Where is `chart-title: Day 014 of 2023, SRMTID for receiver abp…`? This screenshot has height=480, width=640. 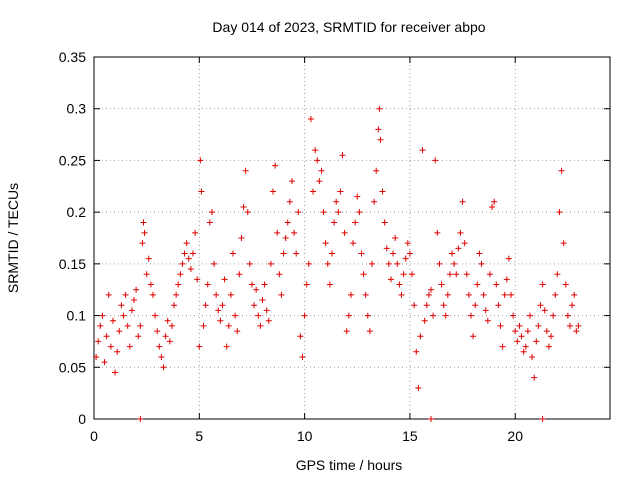 chart-title: Day 014 of 2023, SRMTID for receiver abp… is located at coordinates (348, 27).